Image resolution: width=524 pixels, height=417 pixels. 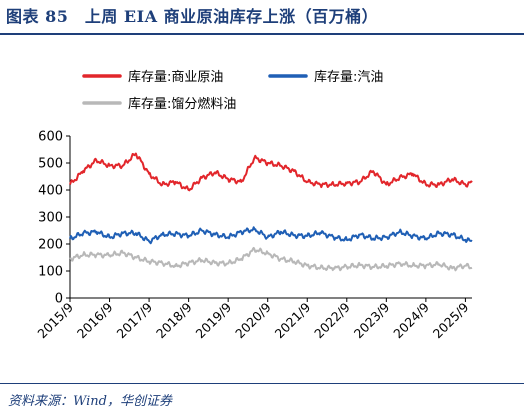 I want to click on y-tick-label: 600, so click(x=50, y=137).